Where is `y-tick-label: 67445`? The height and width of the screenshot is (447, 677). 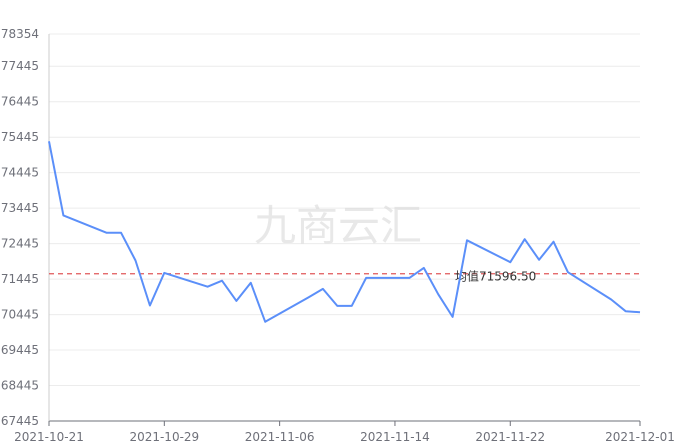
y-tick-label: 67445 is located at coordinates (20, 421).